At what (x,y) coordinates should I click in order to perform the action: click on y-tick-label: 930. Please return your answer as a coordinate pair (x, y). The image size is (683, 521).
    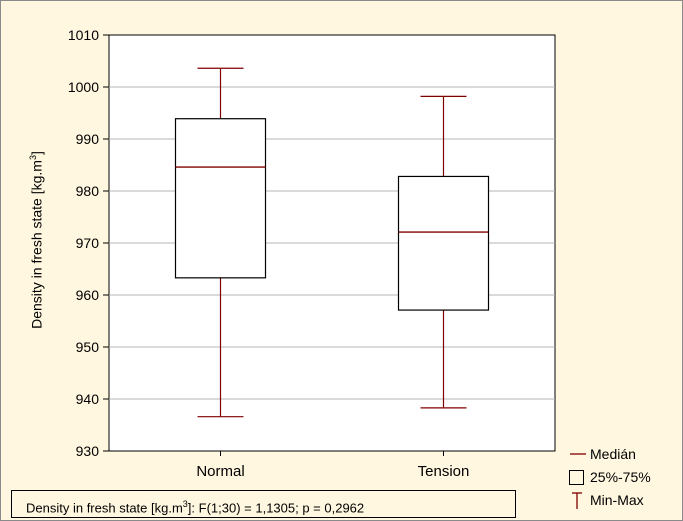
    Looking at the image, I should click on (88, 451).